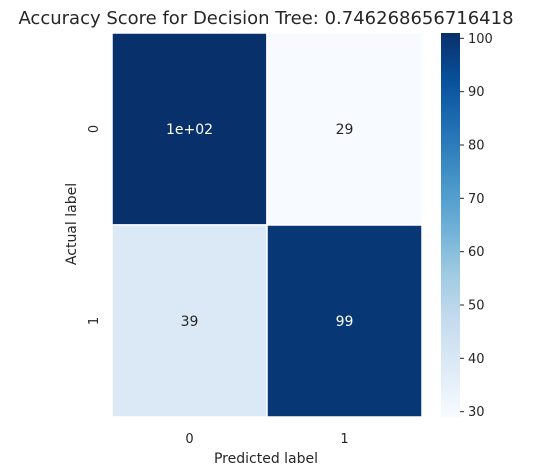 This screenshot has height=476, width=533. Describe the element at coordinates (476, 92) in the screenshot. I see `colorbar-tick-label: 90` at that location.